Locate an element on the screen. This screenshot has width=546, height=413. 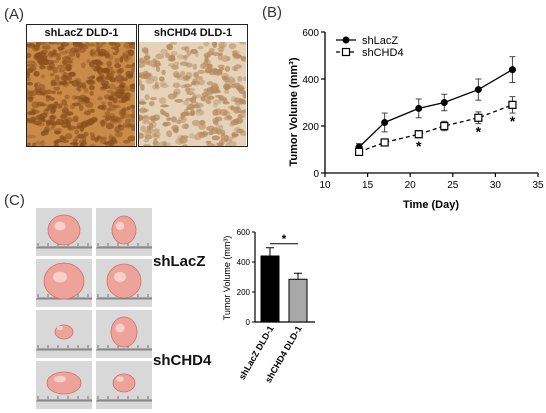
ihc-title-shchd4: shCHD4 DLD-1 is located at coordinates (193, 33).